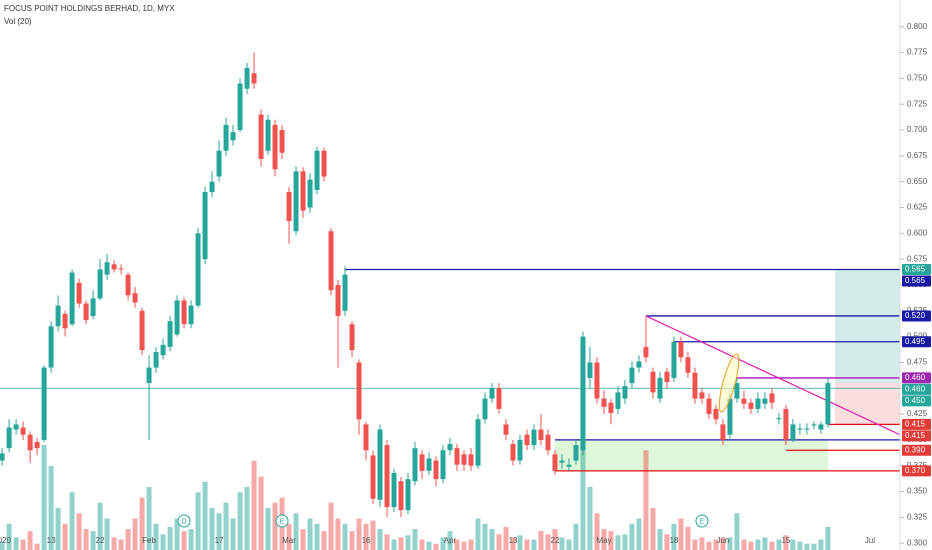 This screenshot has height=550, width=932. I want to click on x-tick-label: 2020, so click(6, 540).